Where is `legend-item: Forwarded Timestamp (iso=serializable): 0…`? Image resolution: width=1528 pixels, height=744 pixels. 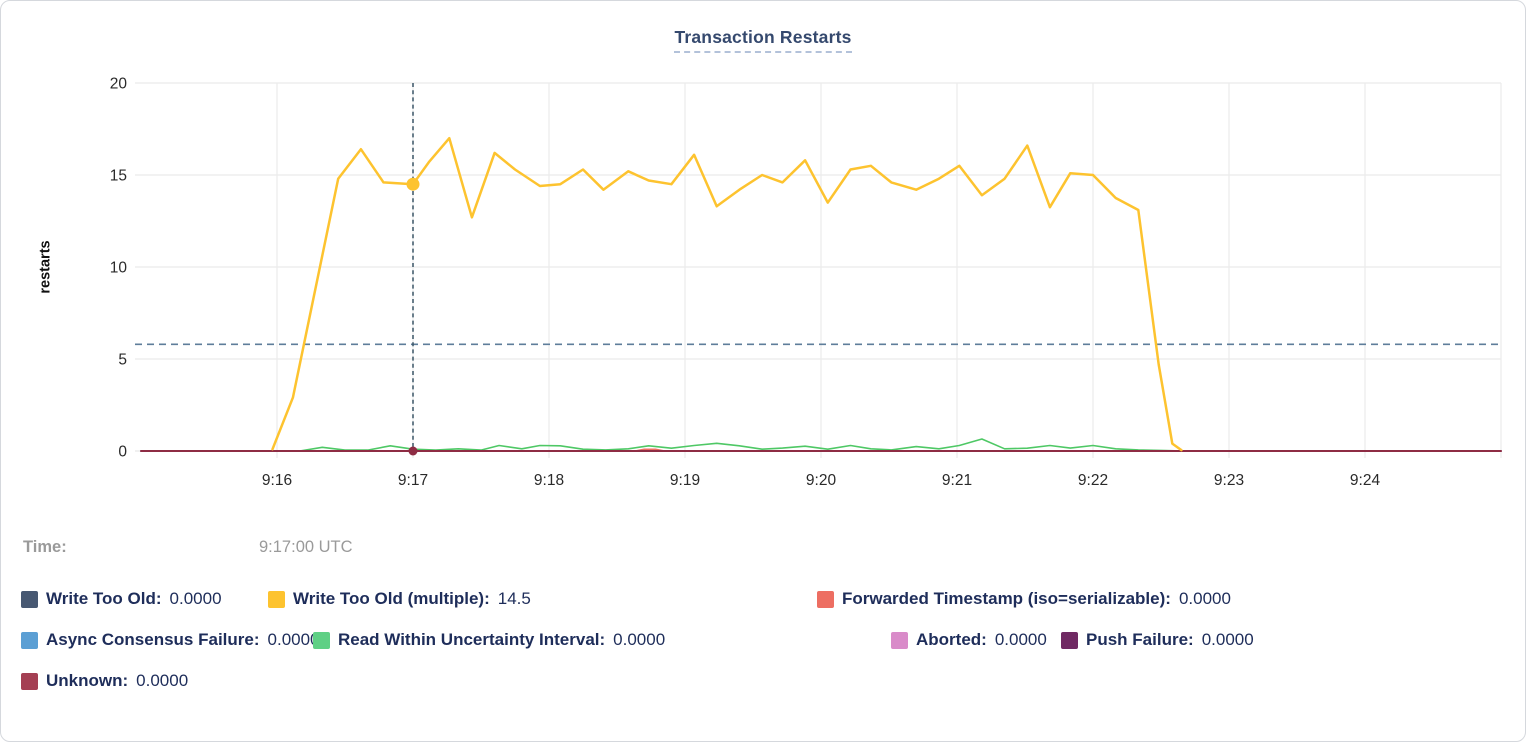
legend-item: Forwarded Timestamp (iso=serializable): 0… is located at coordinates (1024, 599).